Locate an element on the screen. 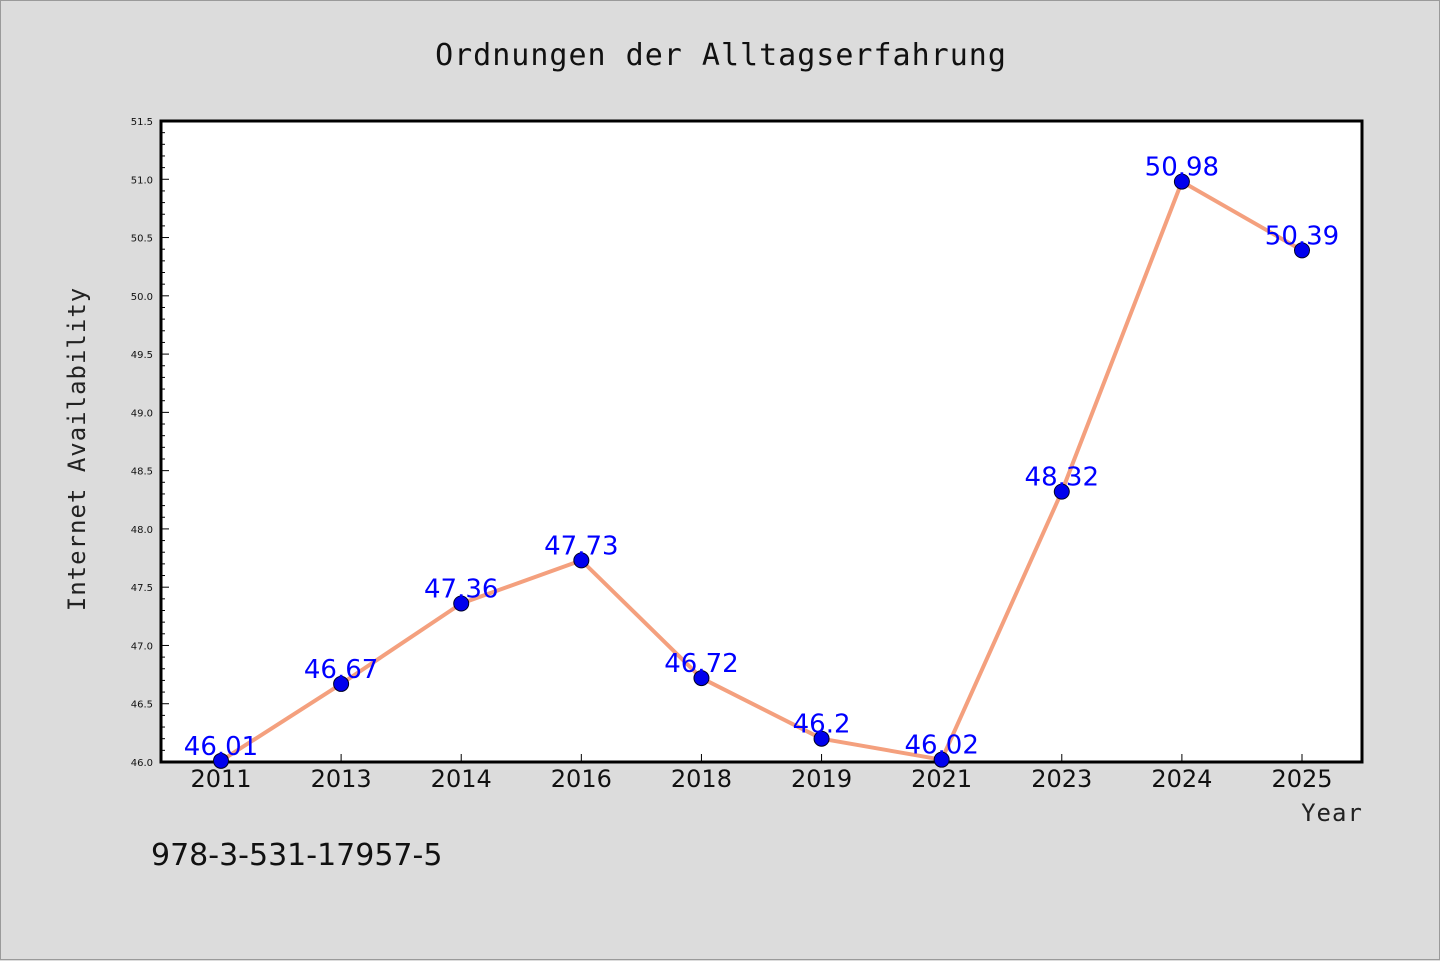 The width and height of the screenshot is (1440, 961). y-tick-label: 47.0 is located at coordinates (142, 646).